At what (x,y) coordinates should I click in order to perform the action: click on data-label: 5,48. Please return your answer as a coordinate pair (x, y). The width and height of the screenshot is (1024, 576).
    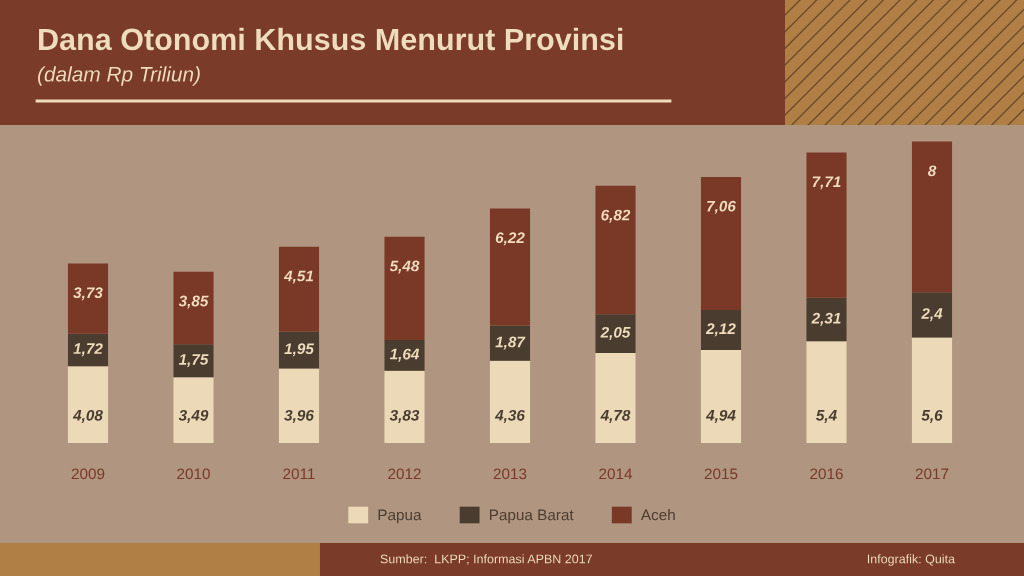
    Looking at the image, I should click on (404, 267).